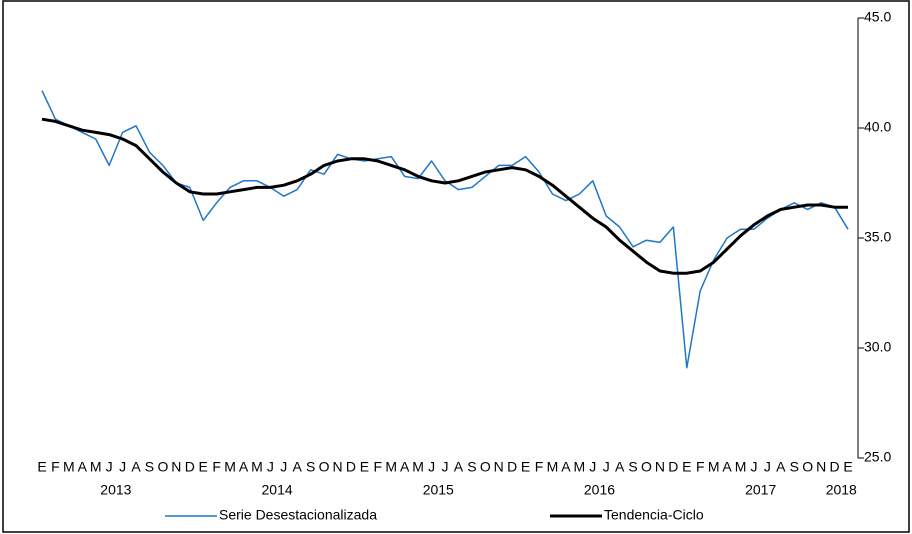  Describe the element at coordinates (877, 127) in the screenshot. I see `y-tick-label: 40.0` at that location.